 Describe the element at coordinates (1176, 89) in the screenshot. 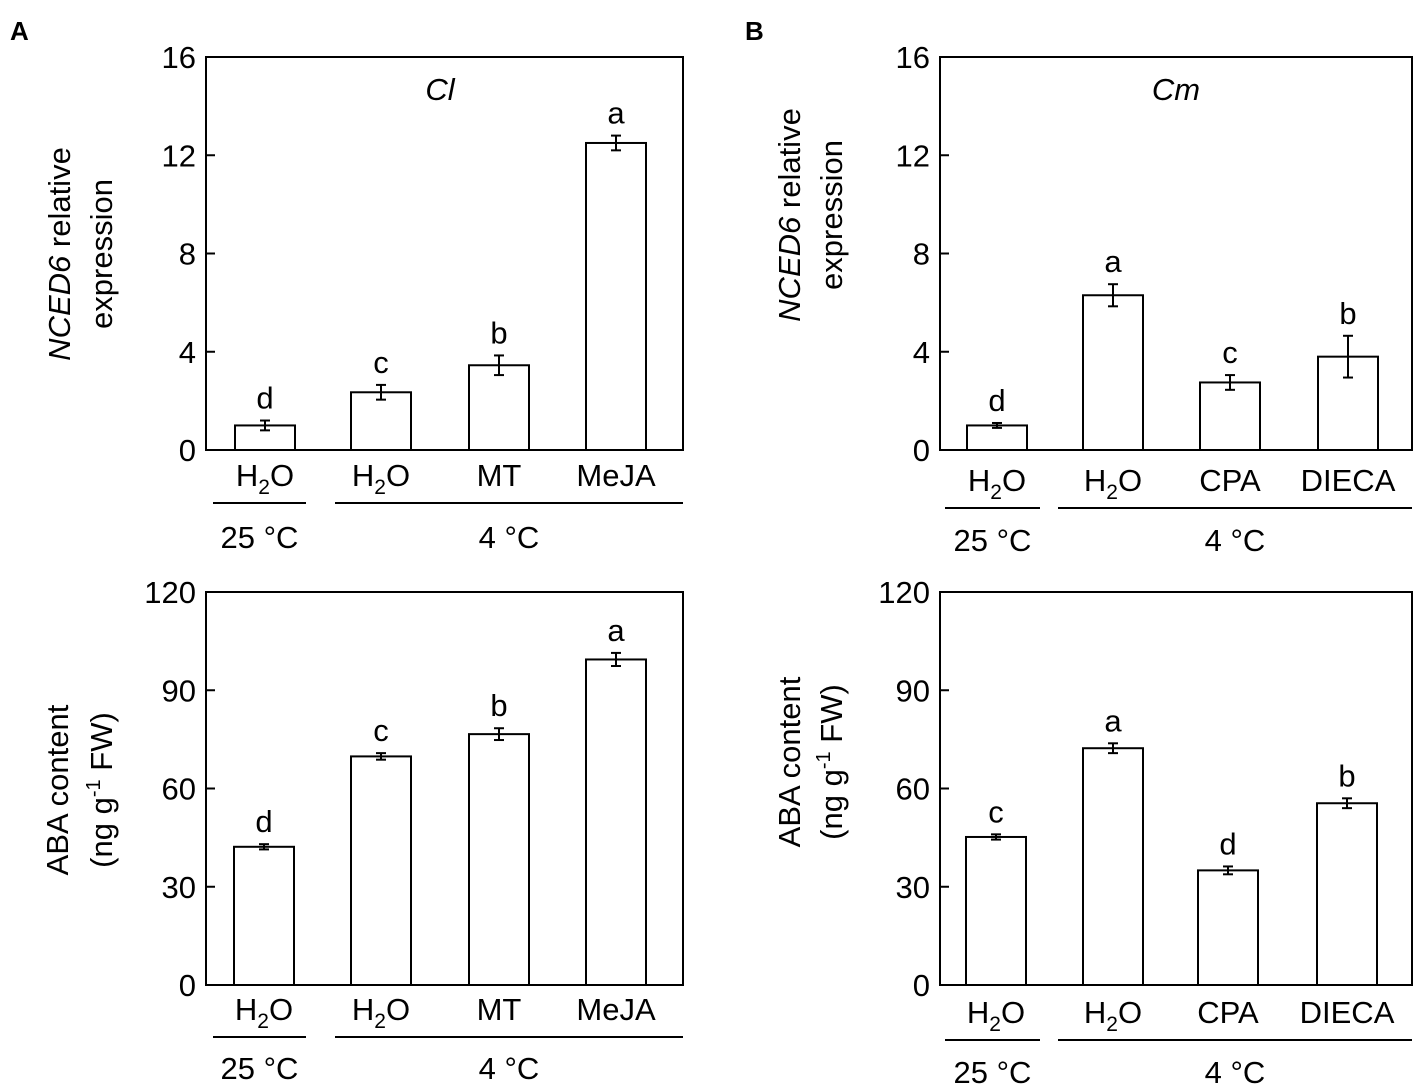

I see `panel-title: Cm` at that location.